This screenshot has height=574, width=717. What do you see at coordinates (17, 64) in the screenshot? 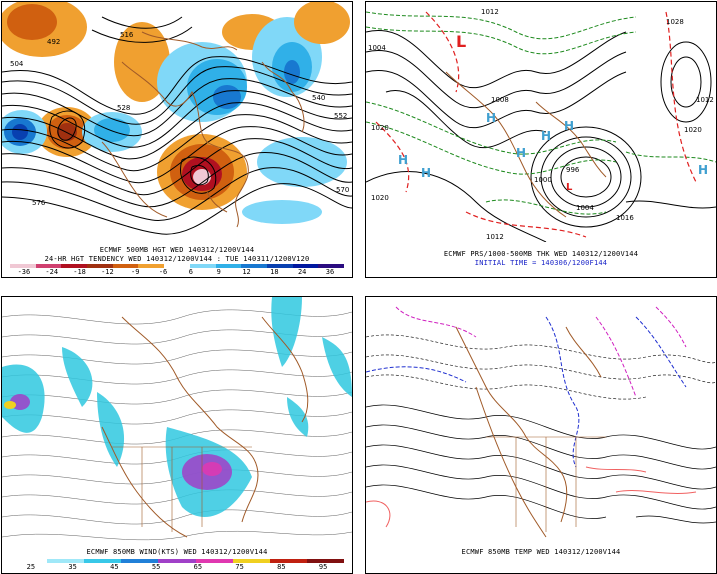
I see `contour-label: 504` at bounding box center [17, 64].